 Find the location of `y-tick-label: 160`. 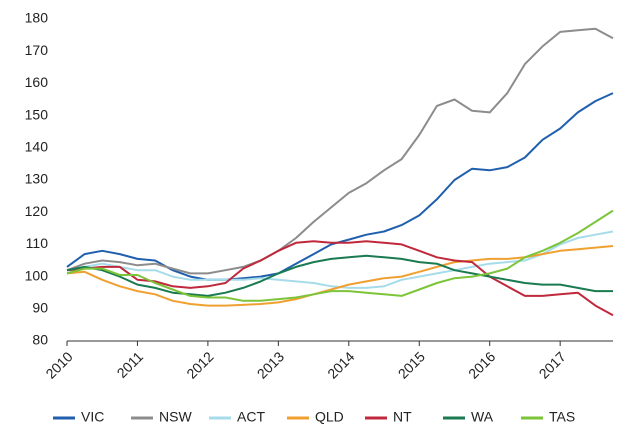

y-tick-label: 160 is located at coordinates (37, 82).